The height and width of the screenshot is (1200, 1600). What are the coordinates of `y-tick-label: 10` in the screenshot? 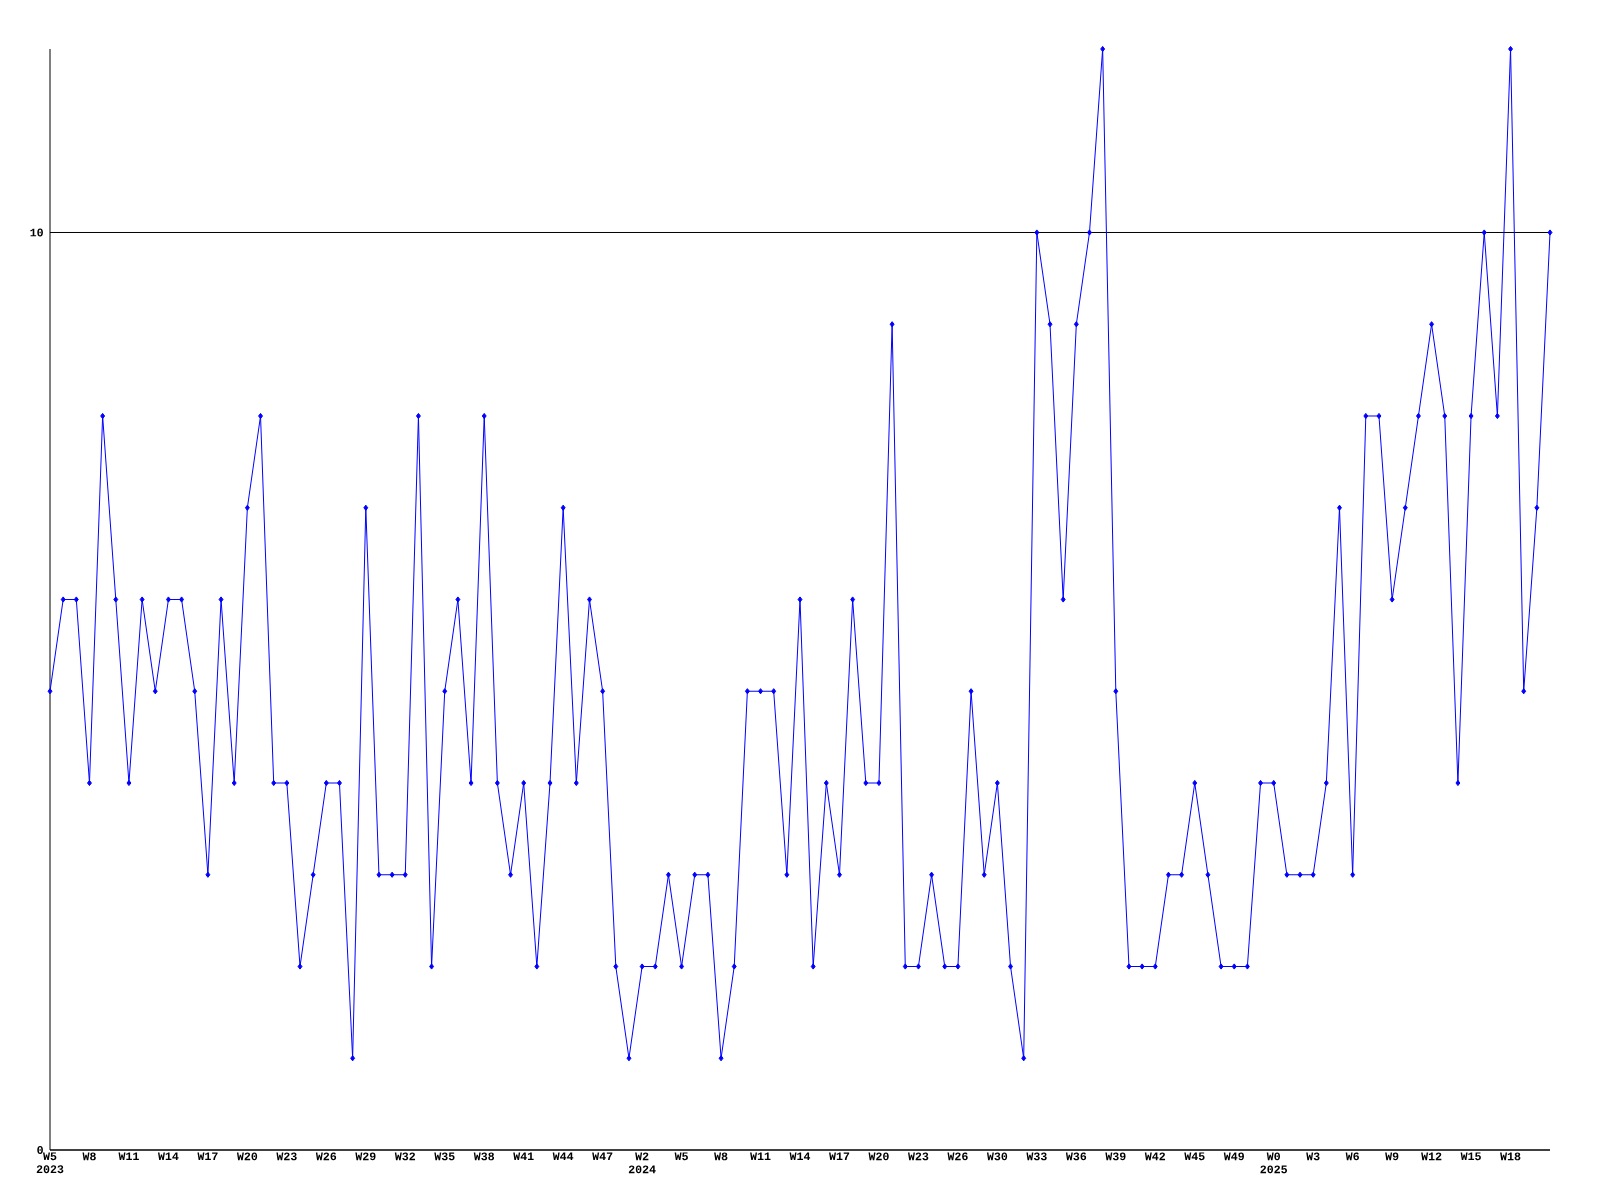 It's located at (36, 232).